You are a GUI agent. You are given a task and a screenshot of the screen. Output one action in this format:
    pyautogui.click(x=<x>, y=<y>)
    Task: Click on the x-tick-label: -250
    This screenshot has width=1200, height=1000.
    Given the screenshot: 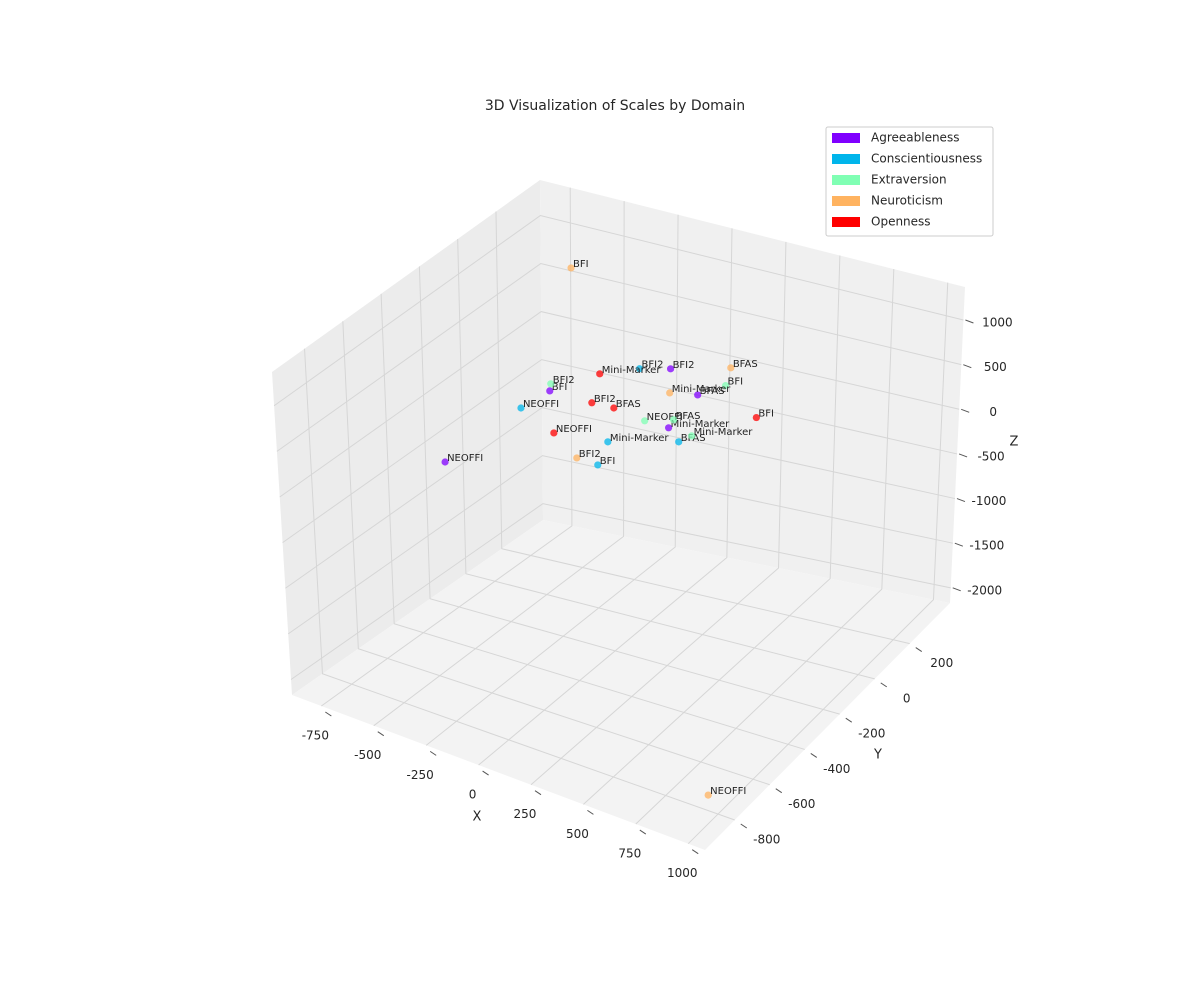 What is the action you would take?
    pyautogui.click(x=420, y=775)
    